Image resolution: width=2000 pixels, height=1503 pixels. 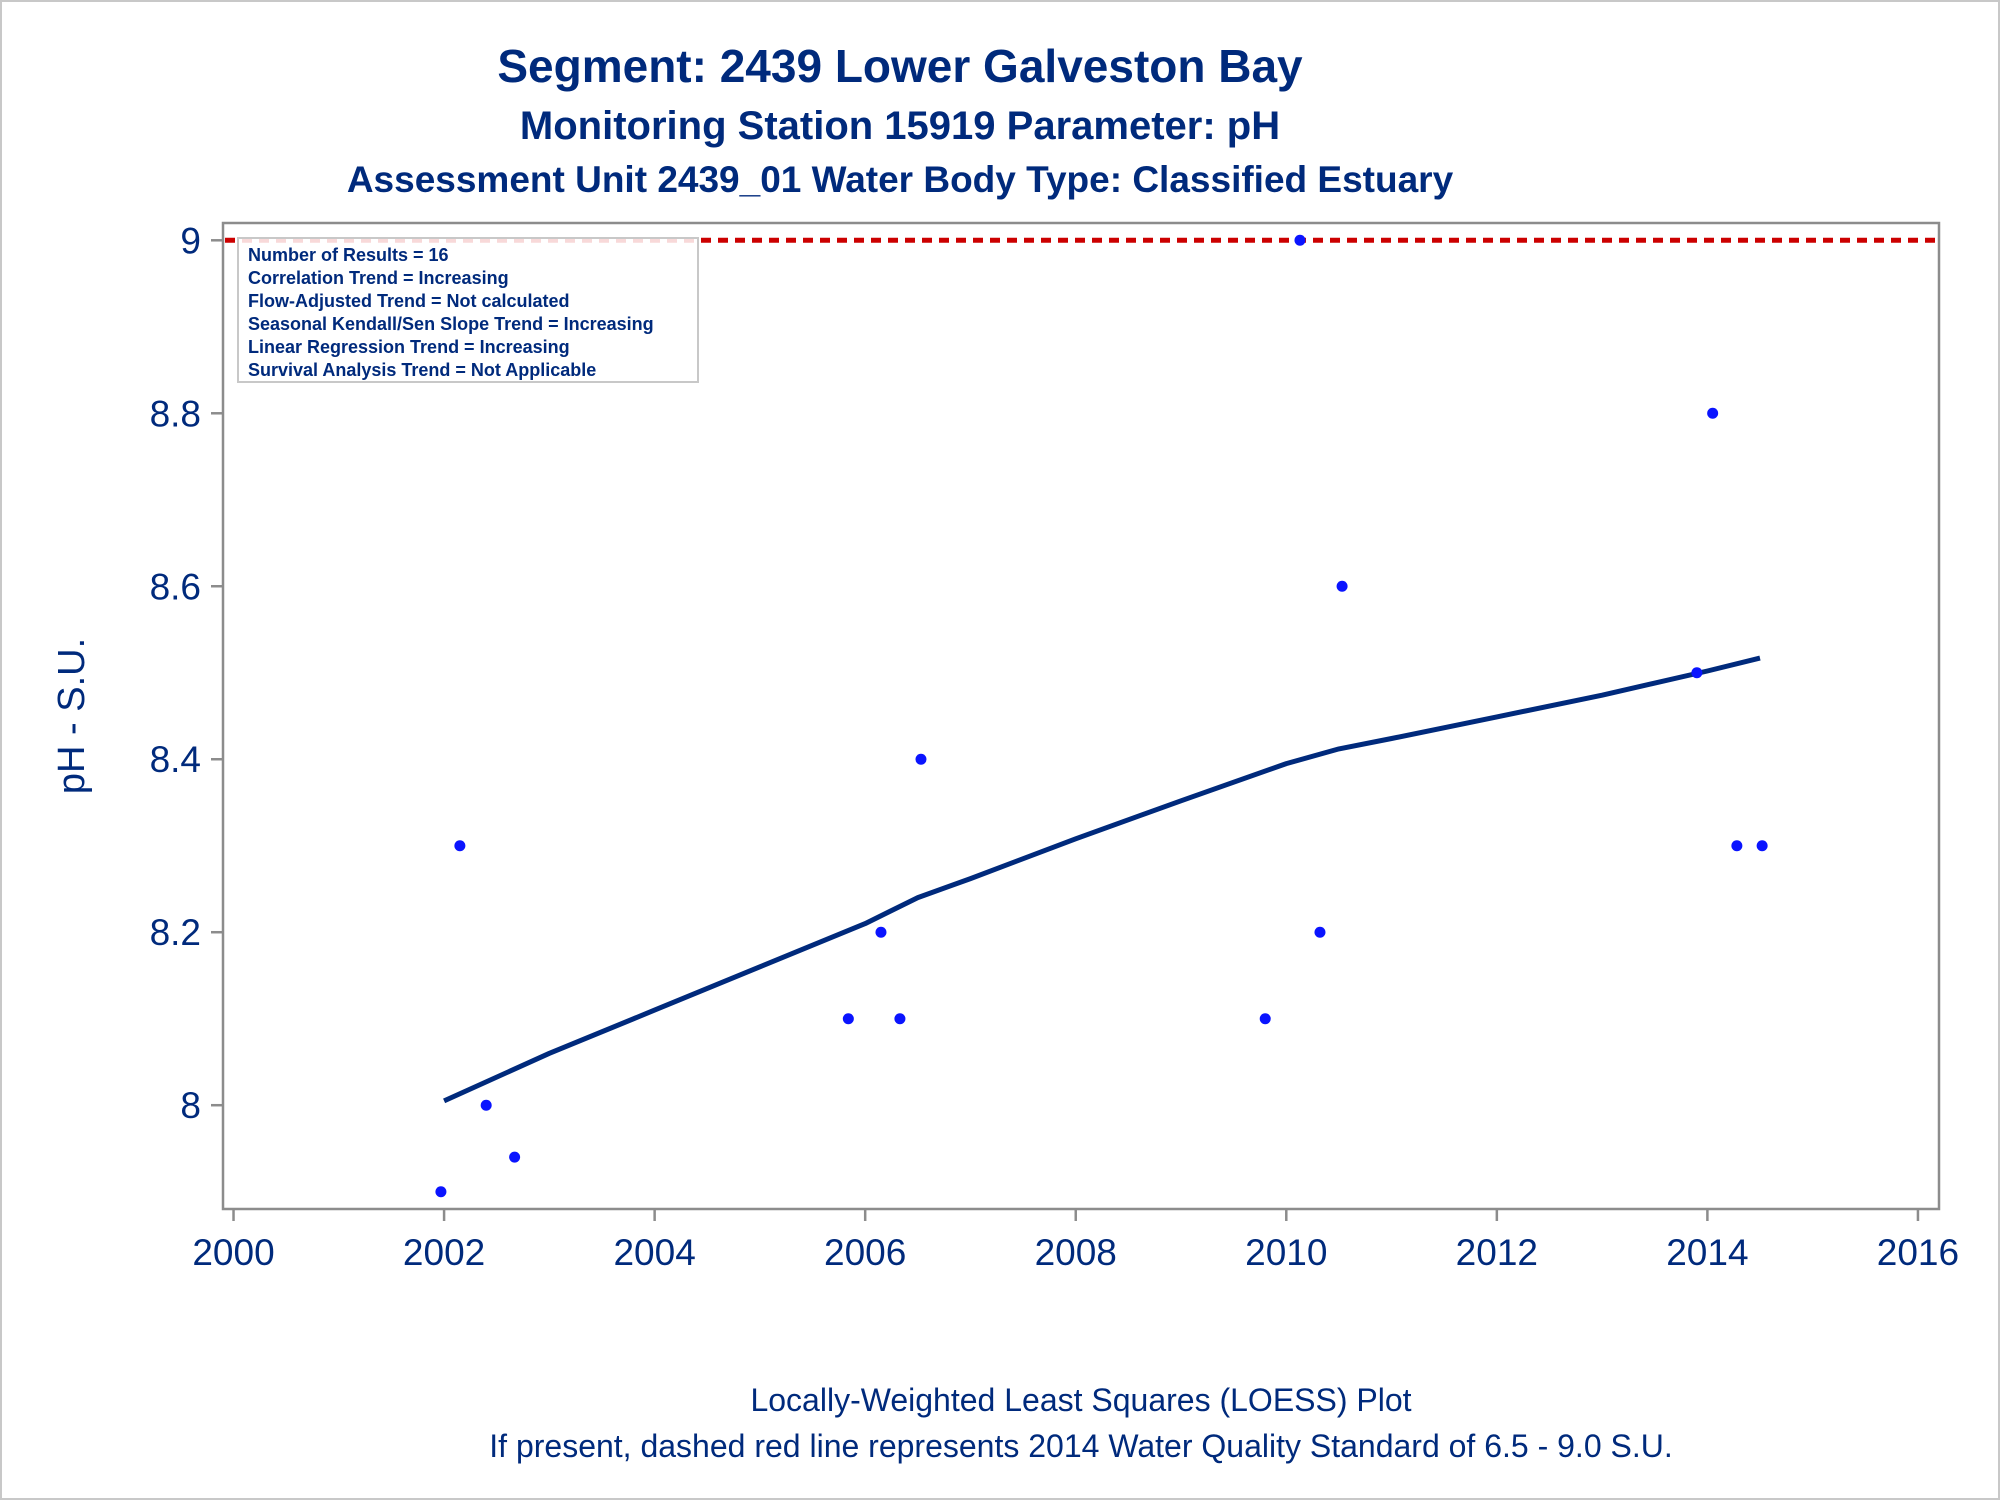 What do you see at coordinates (1286, 1252) in the screenshot?
I see `x-tick-label: 2010` at bounding box center [1286, 1252].